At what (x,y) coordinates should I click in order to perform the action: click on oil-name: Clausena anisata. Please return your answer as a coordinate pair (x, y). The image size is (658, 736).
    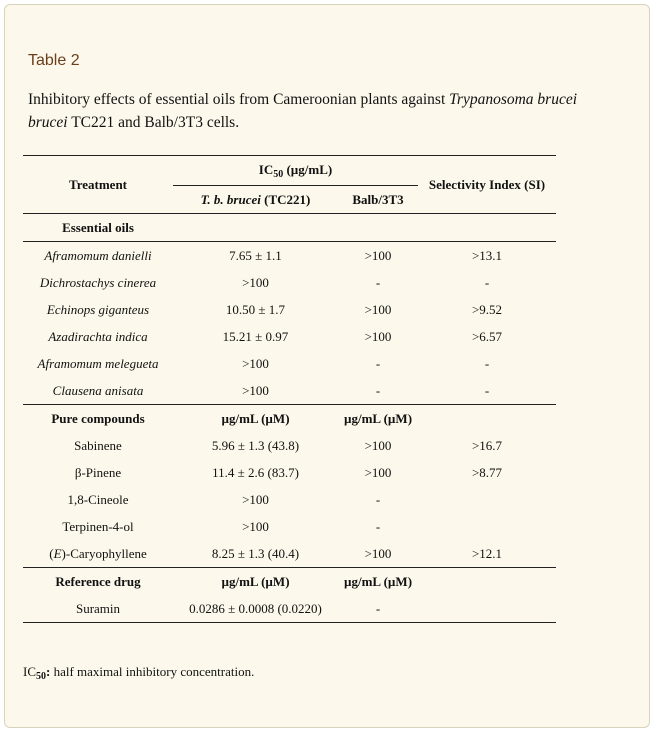
    Looking at the image, I should click on (98, 390).